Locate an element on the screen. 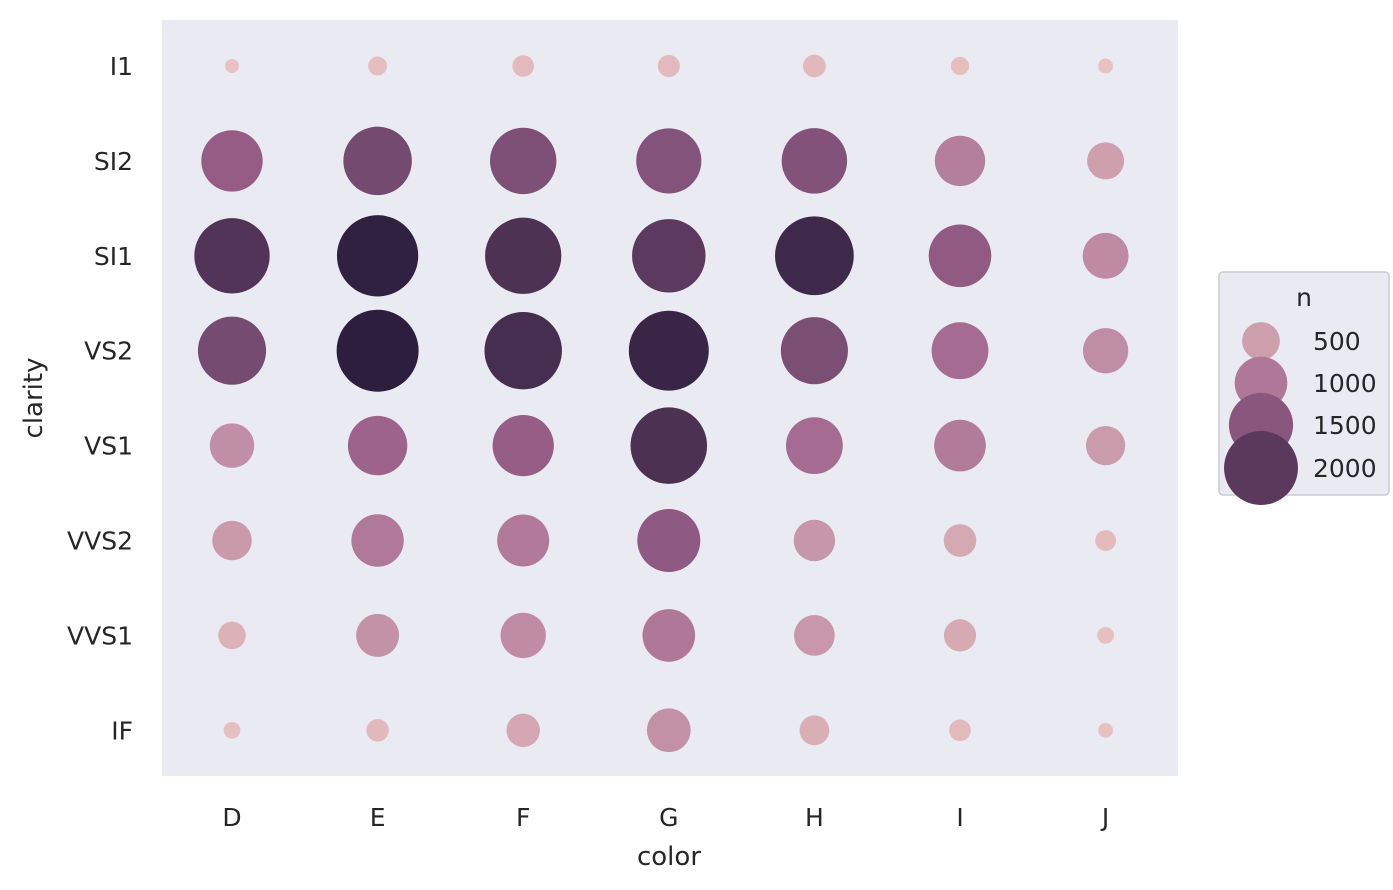 This screenshot has width=1393, height=890. data-point-E-IF is located at coordinates (377, 730).